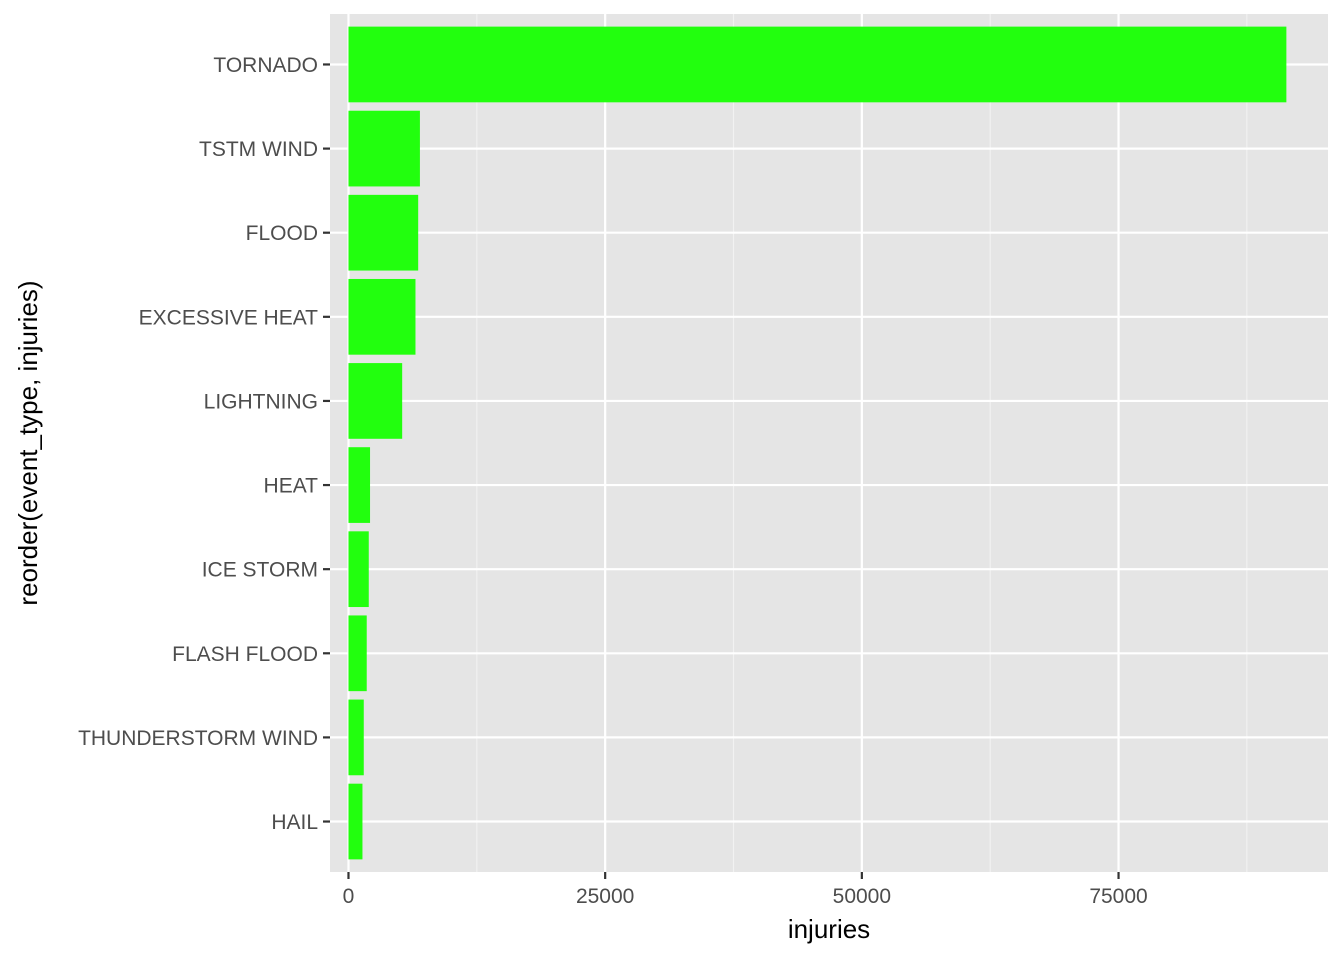 This screenshot has width=1344, height=960. I want to click on y-tick-label: HEAT, so click(291, 486).